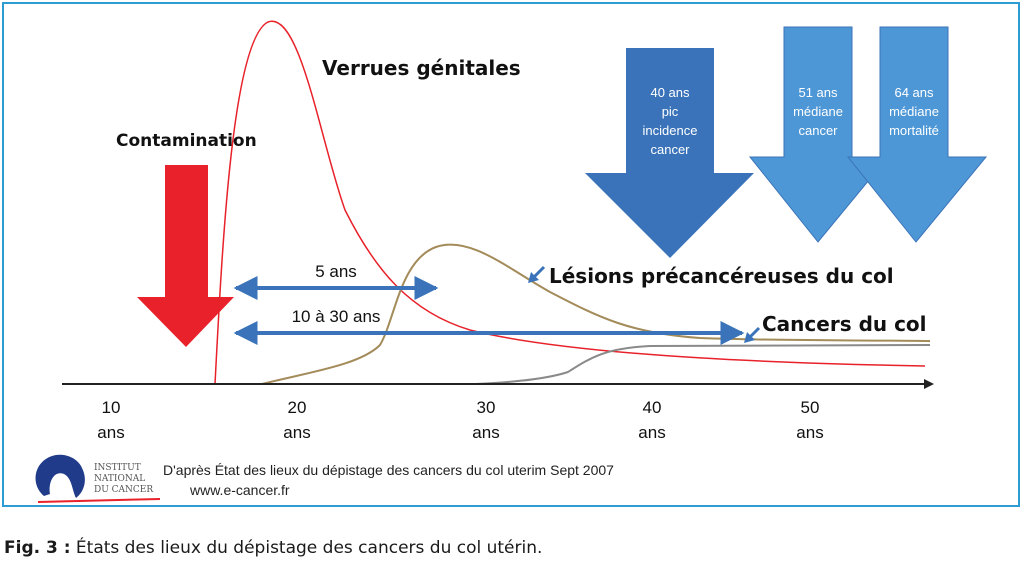  What do you see at coordinates (749, 337) in the screenshot?
I see `cancers-pointer-head` at bounding box center [749, 337].